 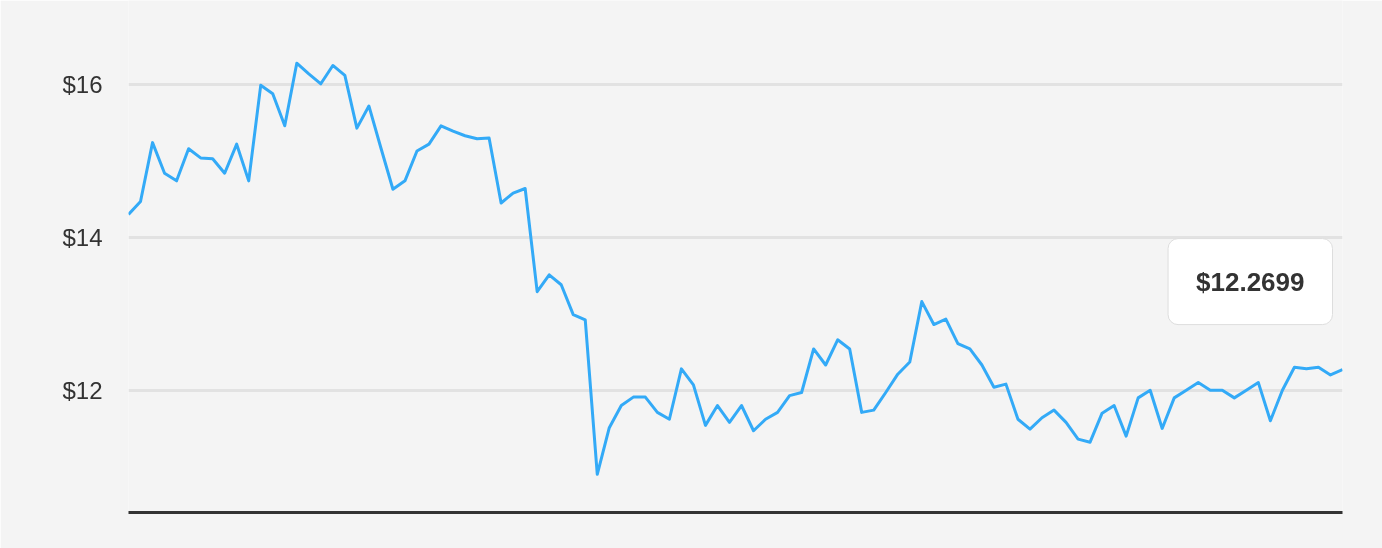 What do you see at coordinates (1250, 281) in the screenshot?
I see `annotation: $12.2699` at bounding box center [1250, 281].